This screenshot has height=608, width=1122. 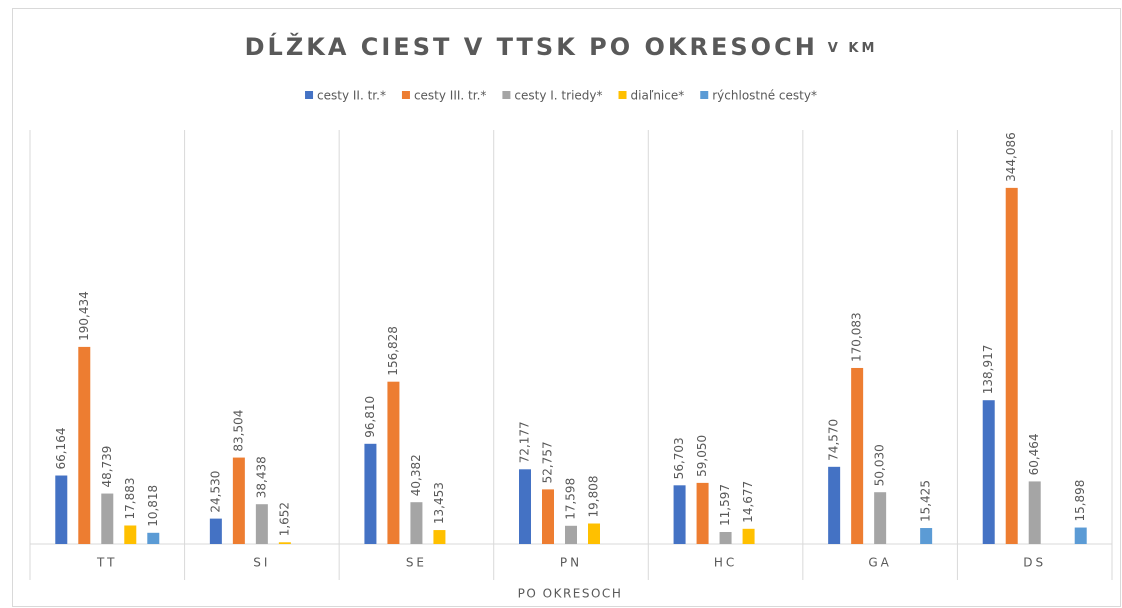 What do you see at coordinates (238, 431) in the screenshot?
I see `data-label: 83,504` at bounding box center [238, 431].